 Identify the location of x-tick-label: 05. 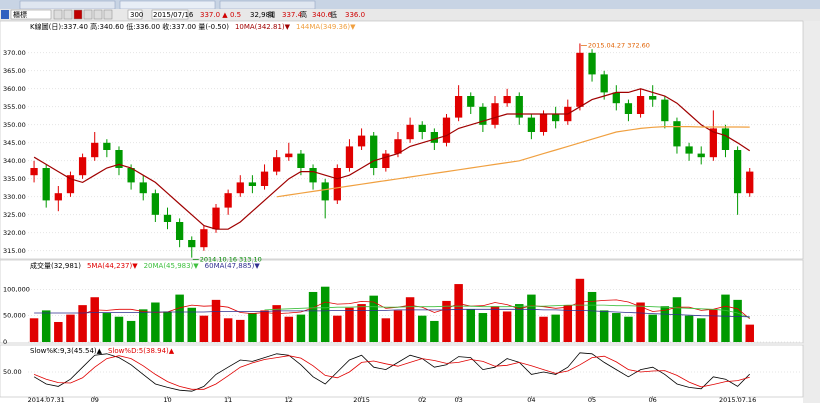
(592, 399).